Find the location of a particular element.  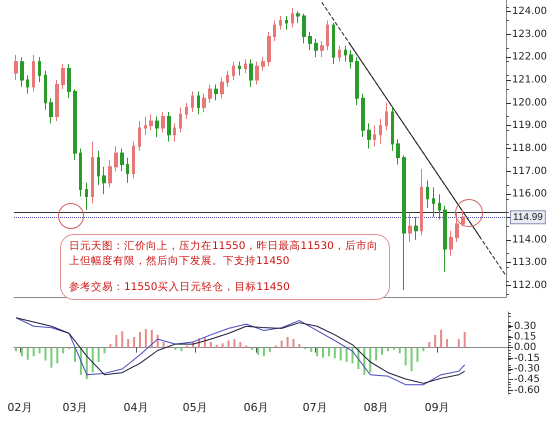

x-tick-label: 07月 is located at coordinates (315, 407).